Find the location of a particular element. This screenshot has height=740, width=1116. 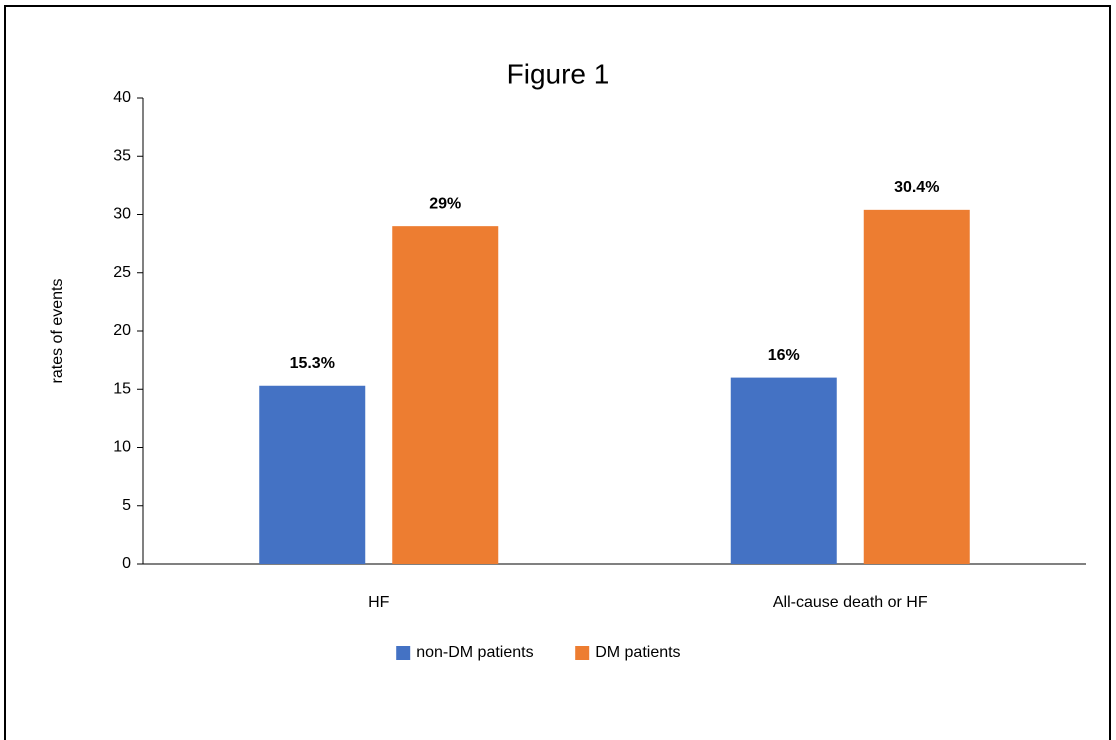

x-tick-label: All-cause death or HF is located at coordinates (850, 602).